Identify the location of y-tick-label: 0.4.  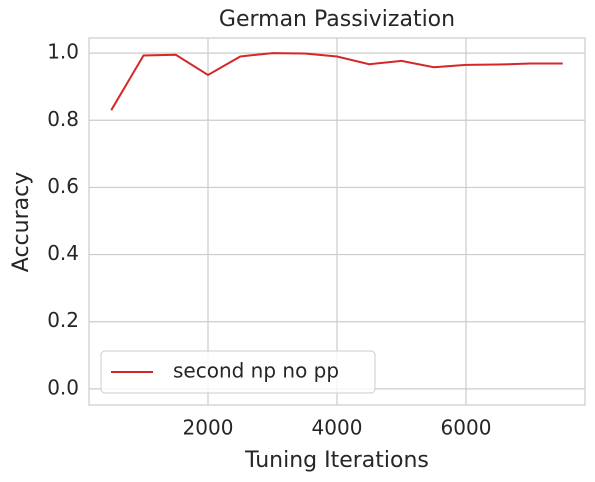
(63, 253).